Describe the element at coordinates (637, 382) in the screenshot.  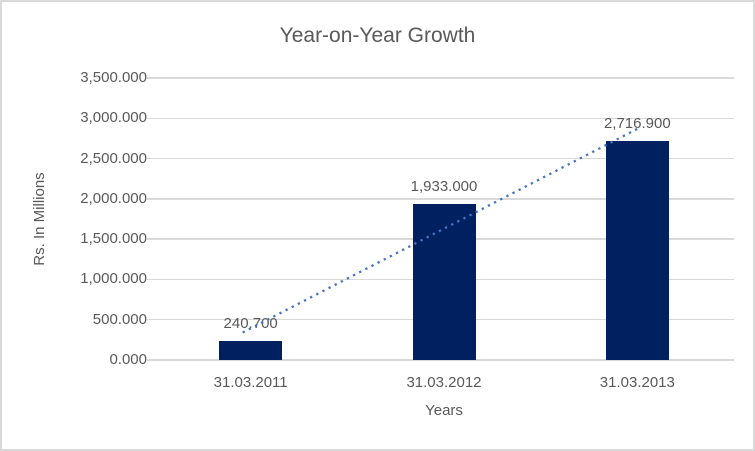
I see `x-axis-category-label: 31.03.2013` at that location.